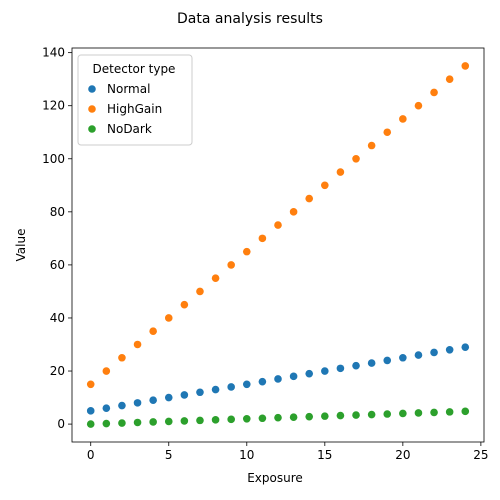  I want to click on y-tick-label: 0, so click(61, 424).